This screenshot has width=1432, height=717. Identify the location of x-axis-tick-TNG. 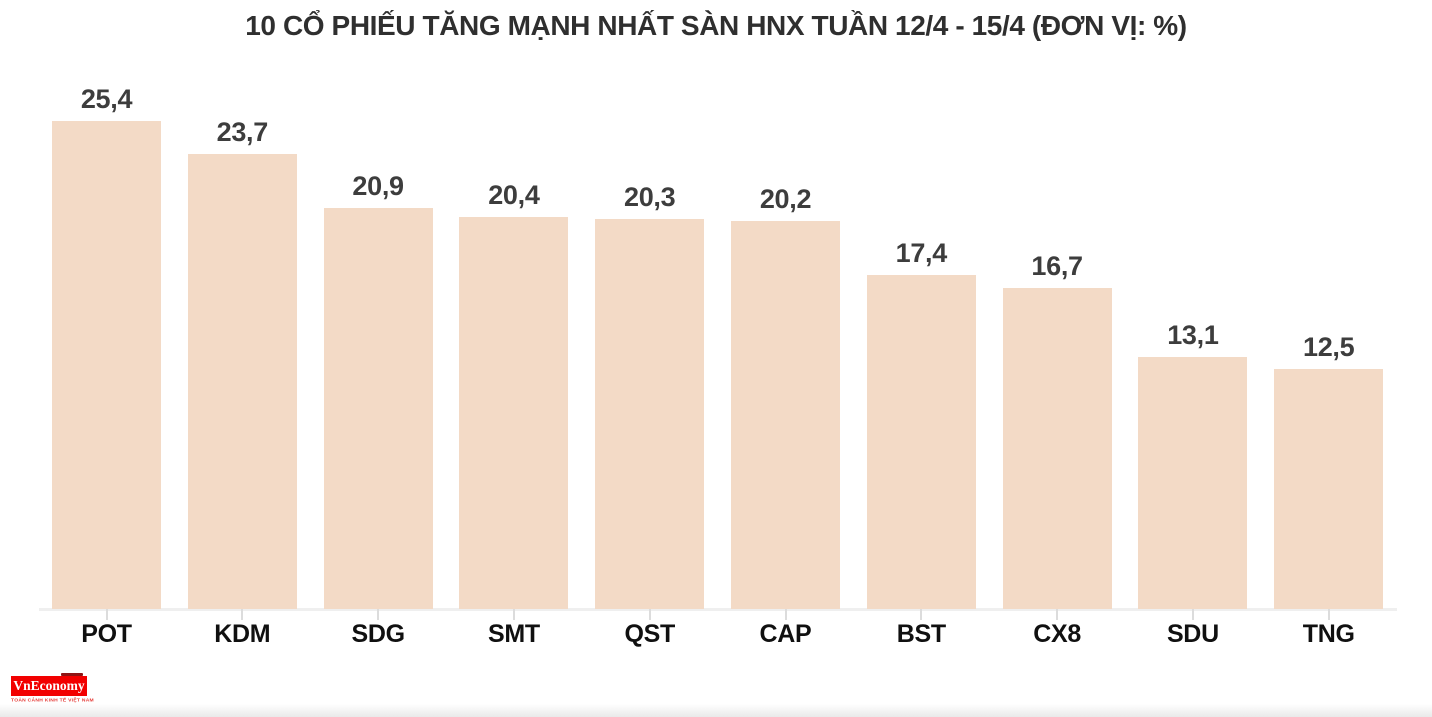
(1328, 614).